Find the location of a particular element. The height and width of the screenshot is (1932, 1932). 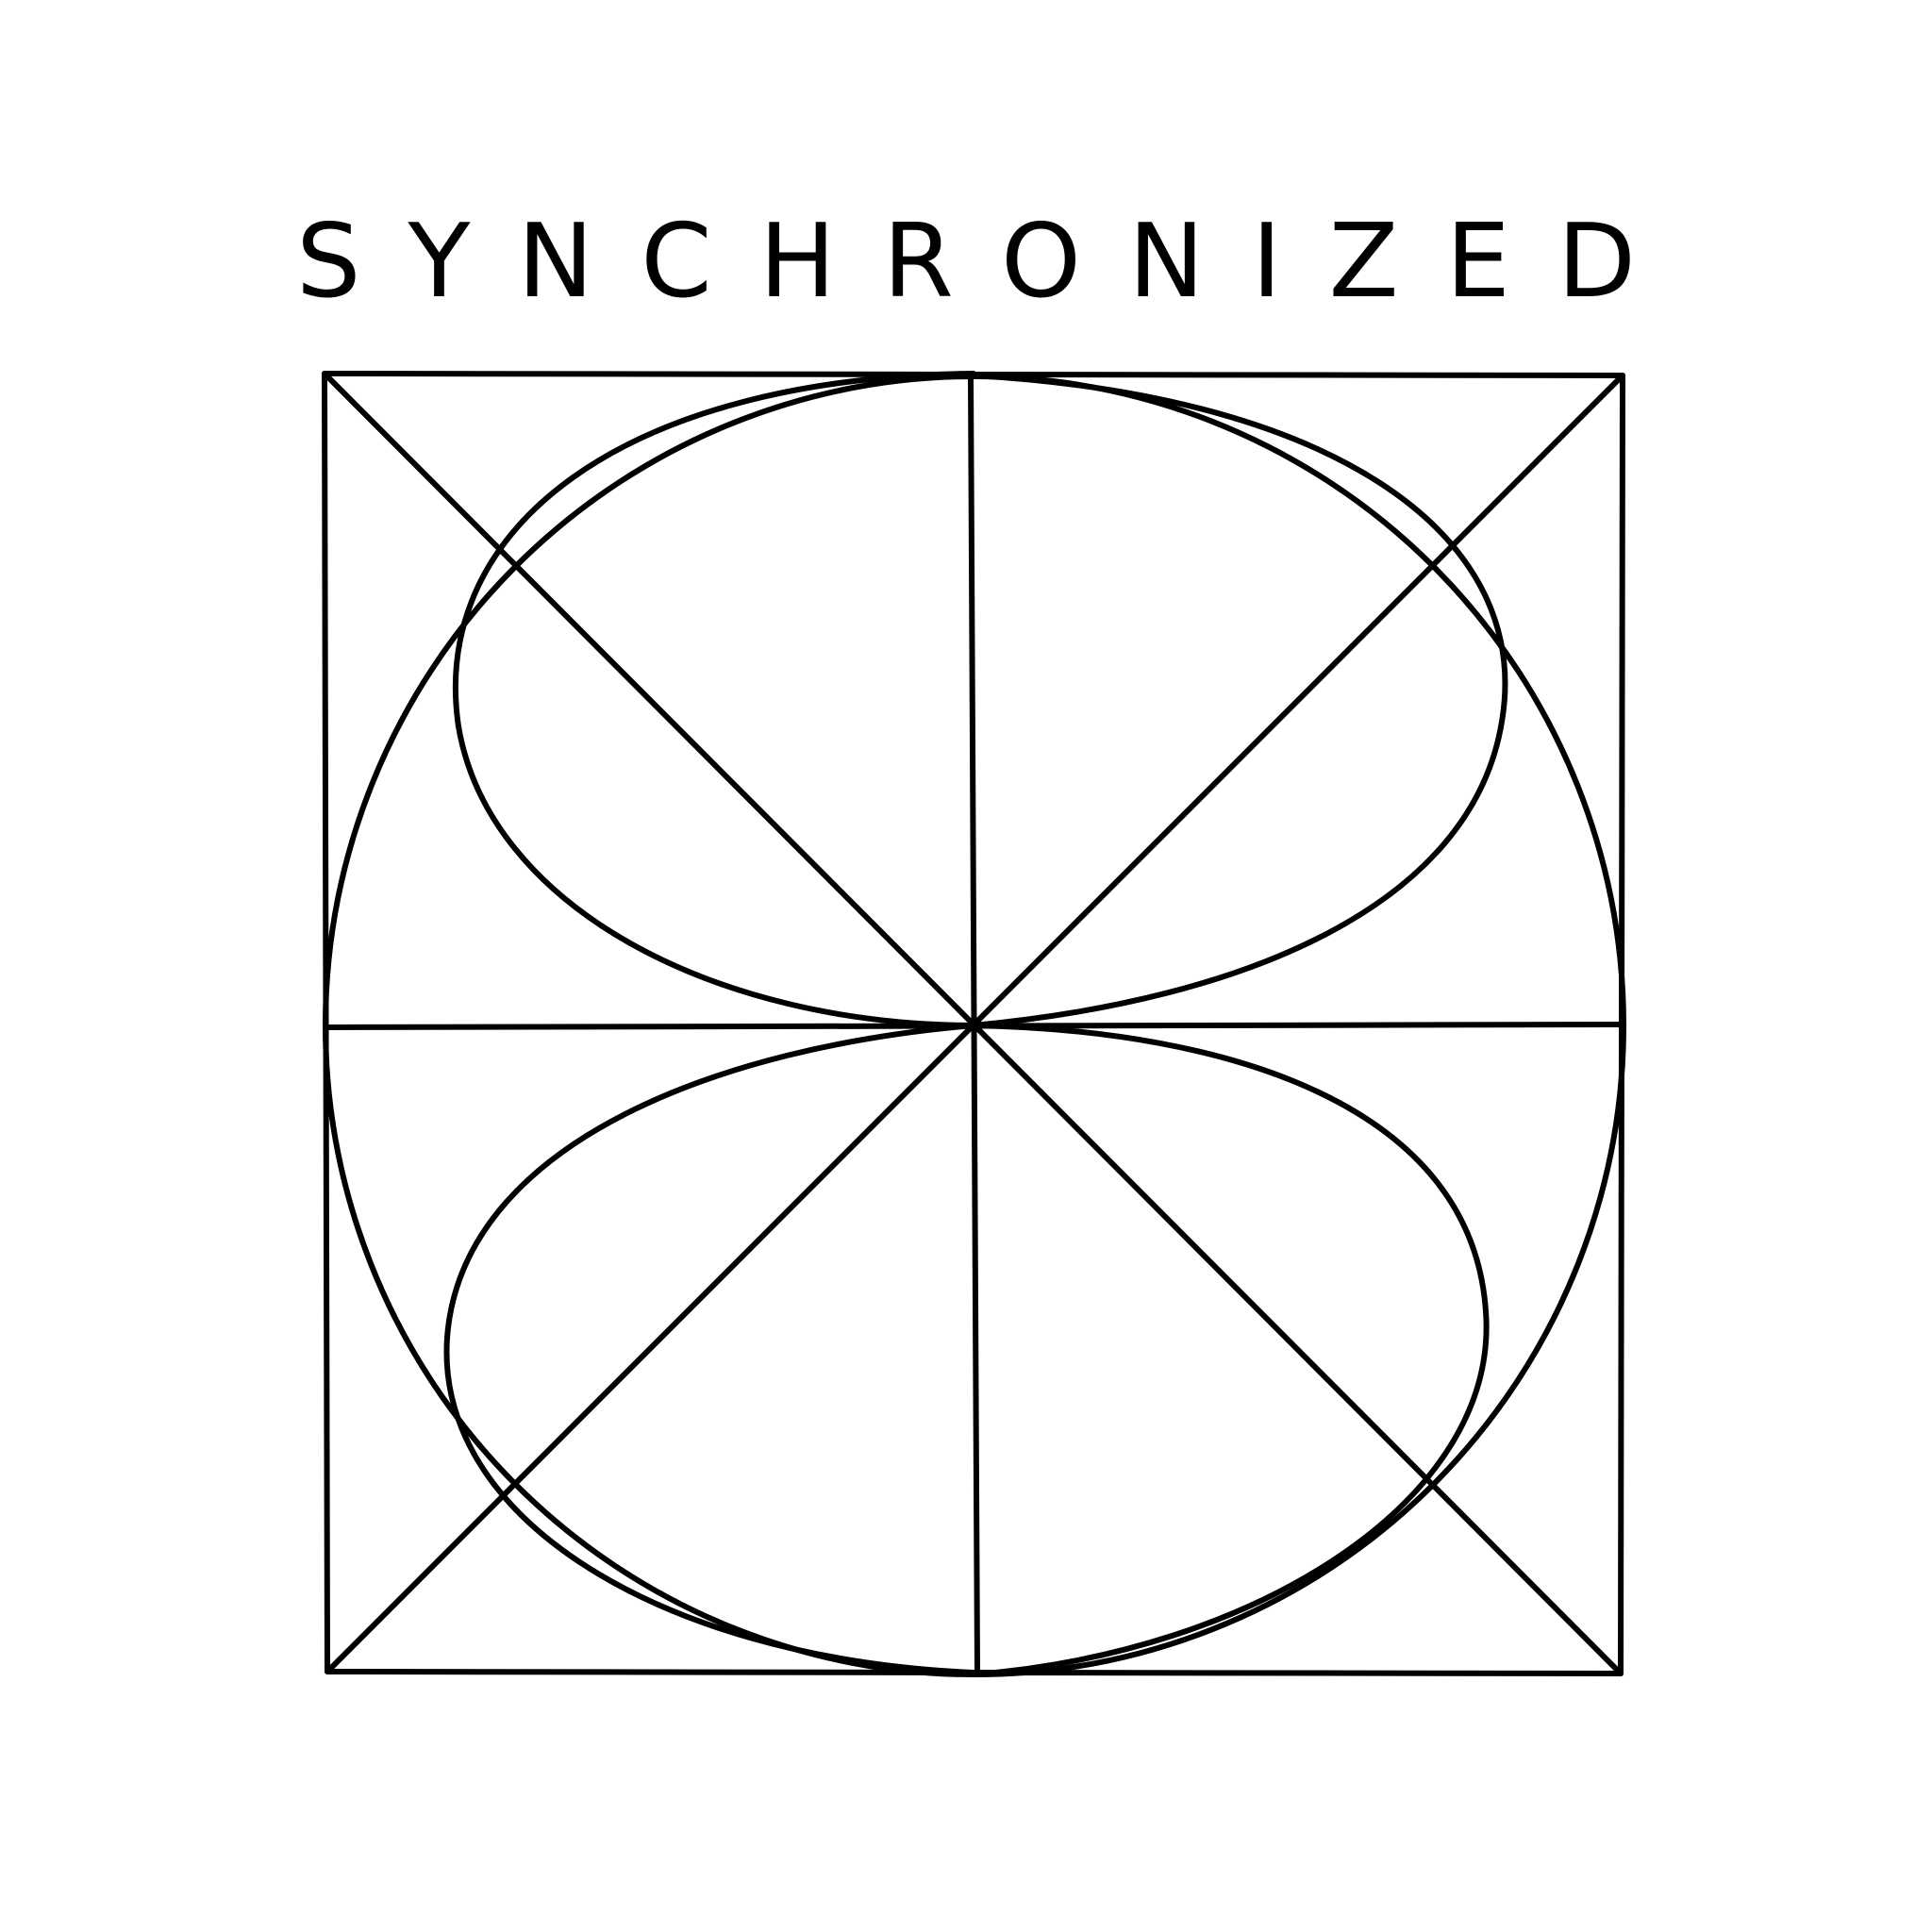

brand-wordmark: SYNCHRONIZED is located at coordinates (989, 262).